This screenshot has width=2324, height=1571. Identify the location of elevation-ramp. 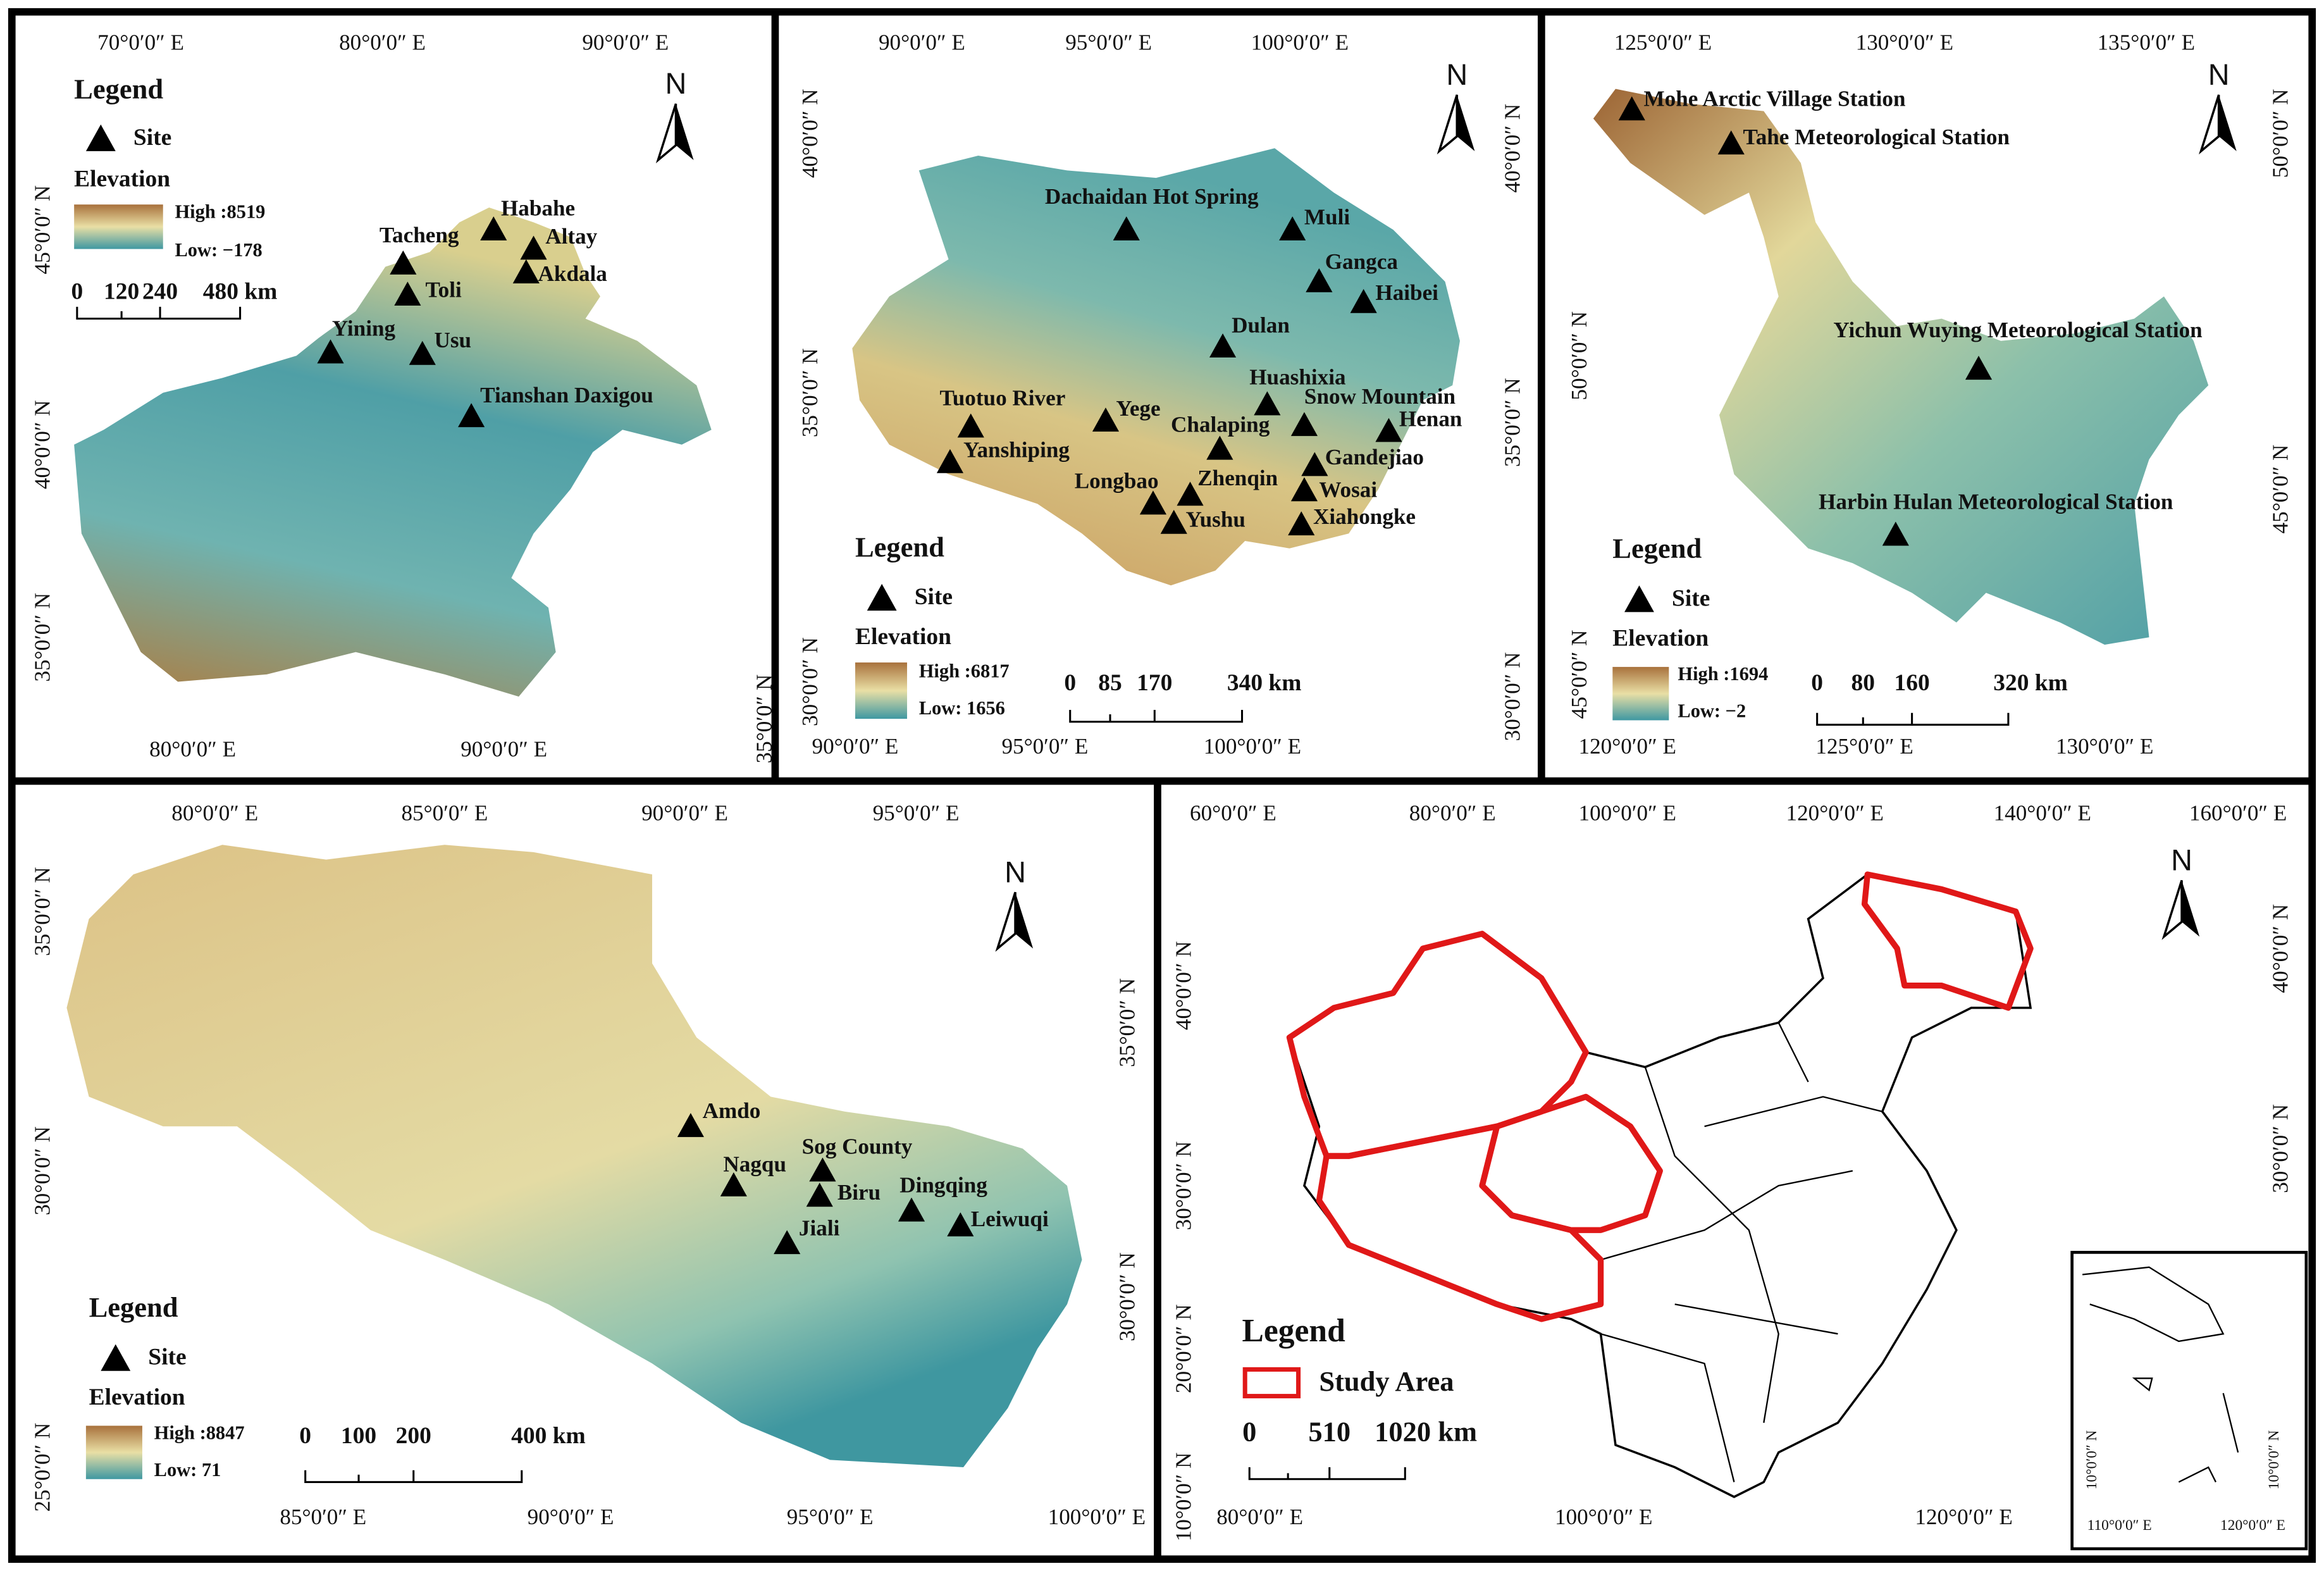
(118, 226).